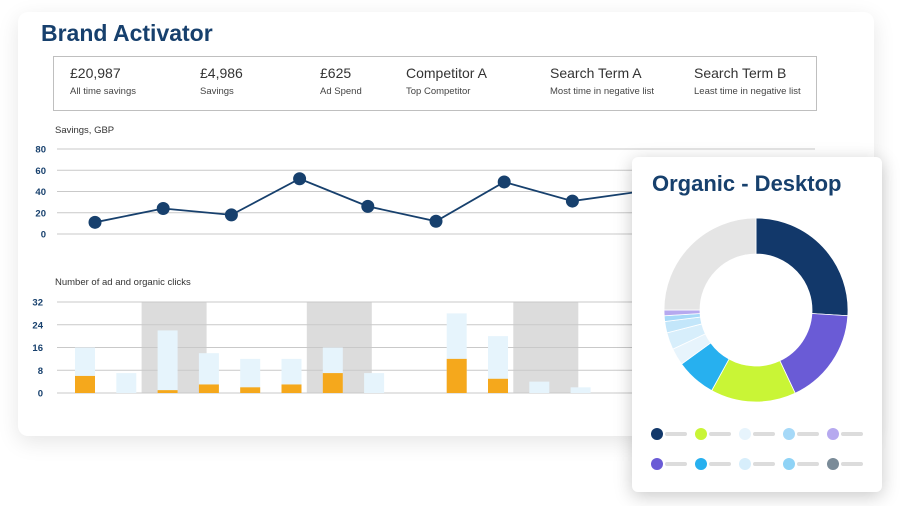 The image size is (900, 506). I want to click on stat-value: Search Term B, so click(740, 73).